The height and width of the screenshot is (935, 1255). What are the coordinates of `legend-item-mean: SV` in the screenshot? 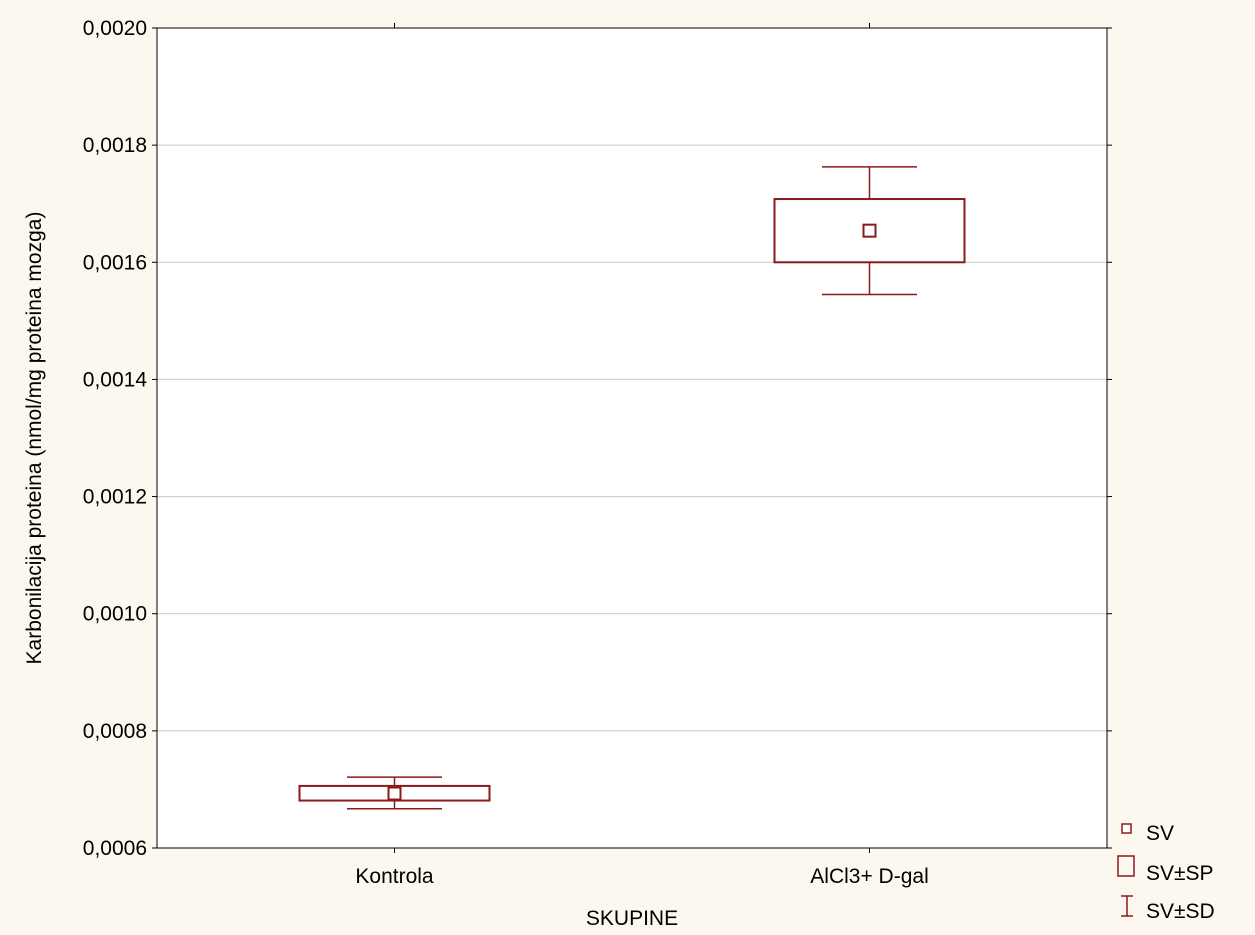 It's located at (1147, 833).